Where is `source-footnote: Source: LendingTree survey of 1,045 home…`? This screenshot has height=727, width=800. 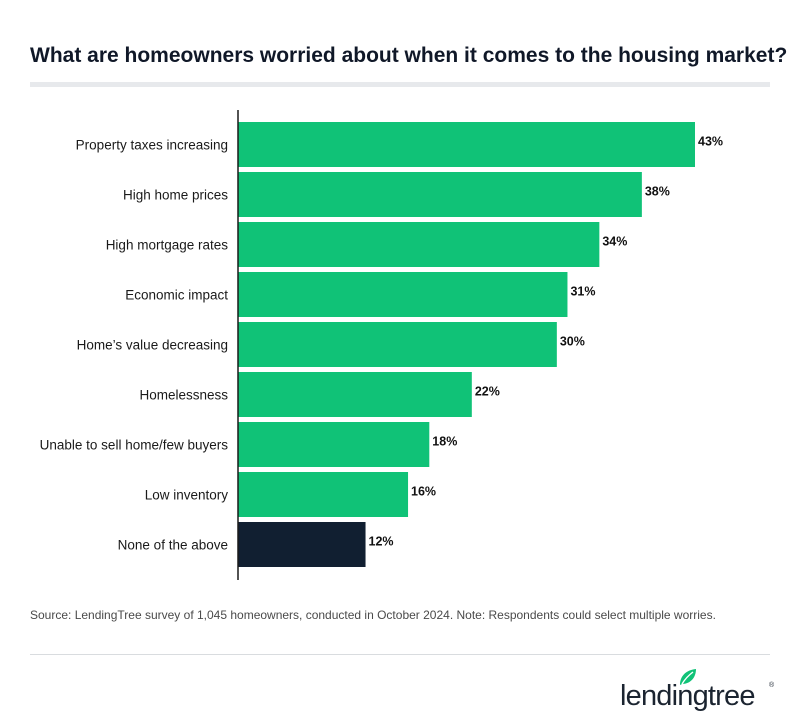 source-footnote: Source: LendingTree survey of 1,045 home… is located at coordinates (373, 615).